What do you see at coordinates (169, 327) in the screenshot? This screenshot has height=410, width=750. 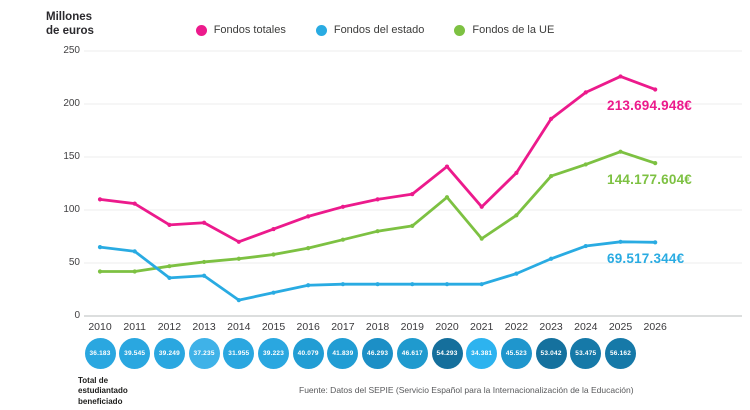 I see `x-axis-label: 2012` at bounding box center [169, 327].